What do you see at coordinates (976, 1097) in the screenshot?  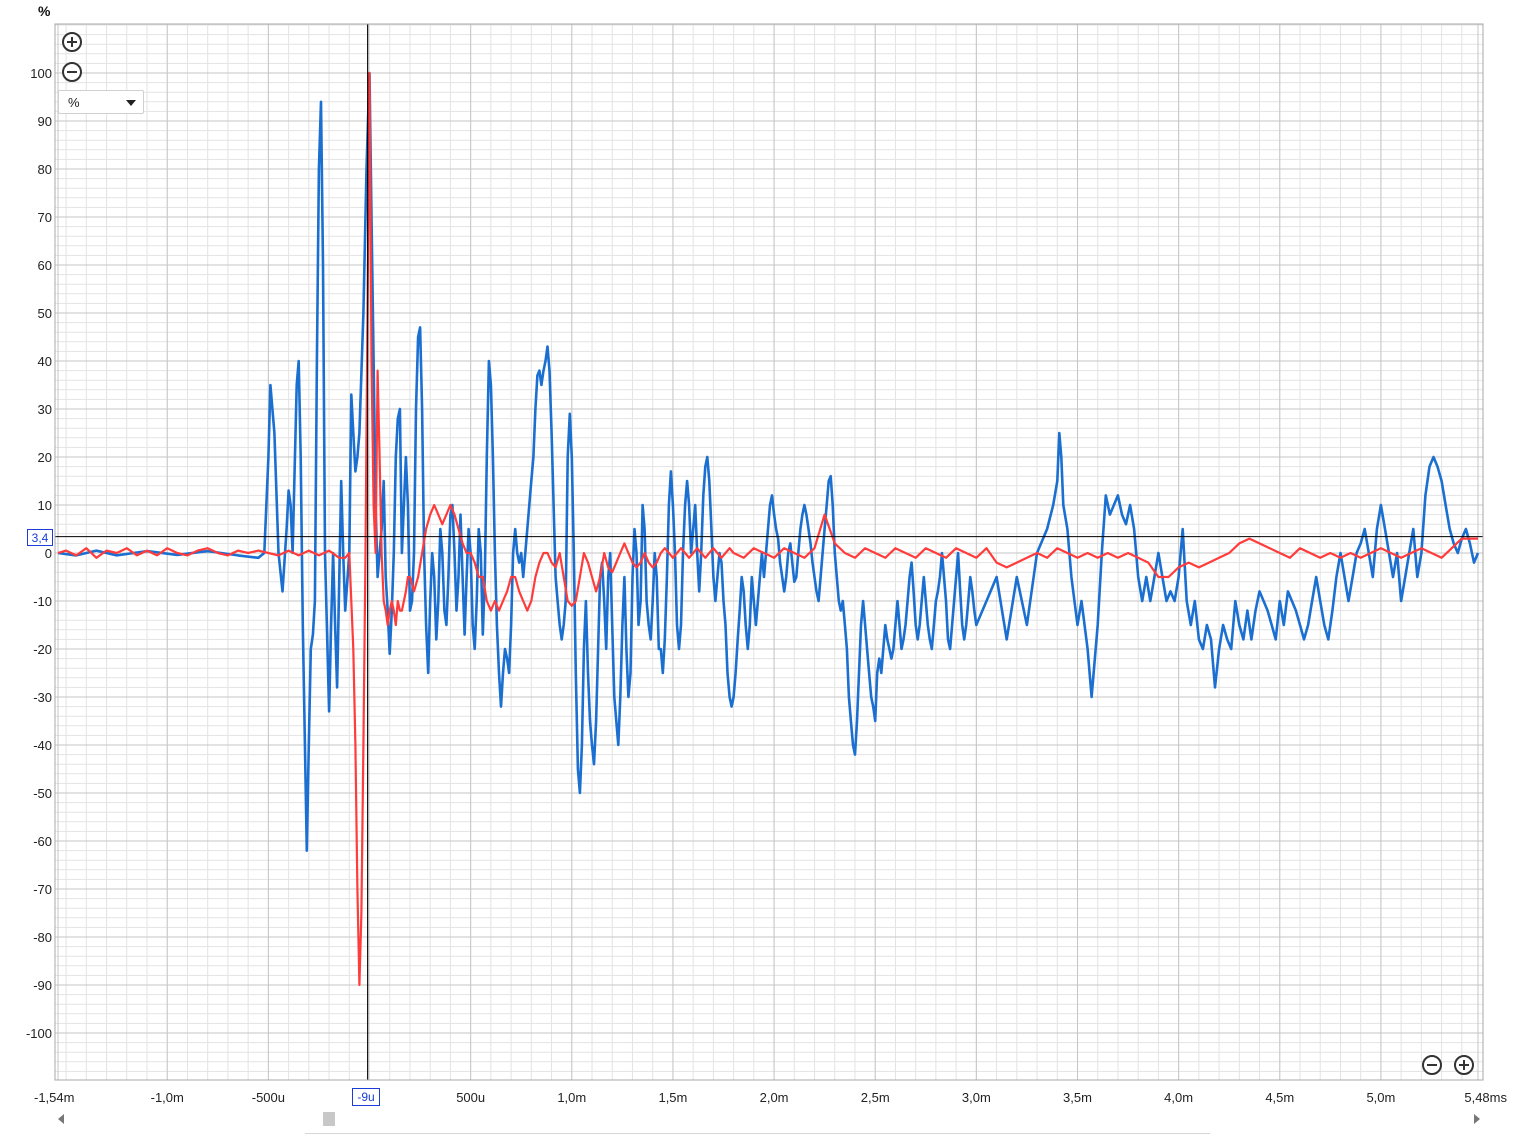 I see `x-tick-label: 3,0m` at bounding box center [976, 1097].